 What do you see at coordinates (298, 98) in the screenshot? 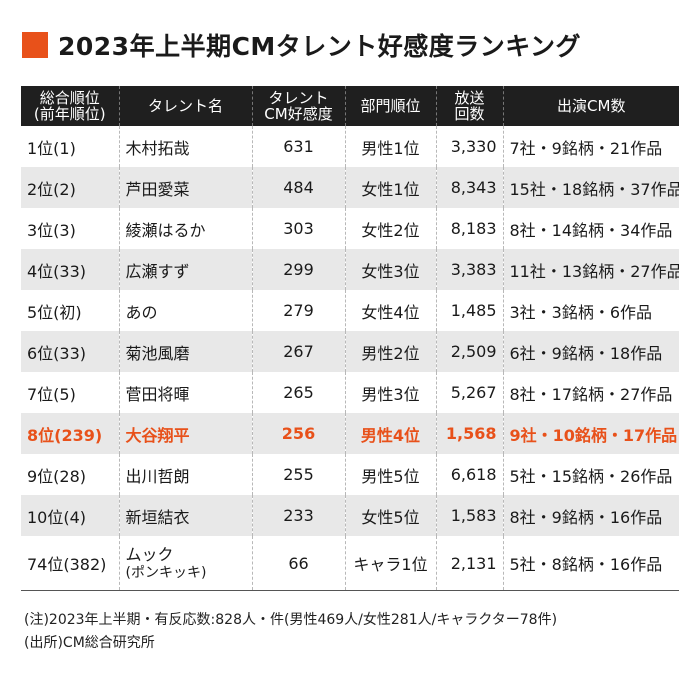
I see `header-score-line1: タレント` at bounding box center [298, 98].